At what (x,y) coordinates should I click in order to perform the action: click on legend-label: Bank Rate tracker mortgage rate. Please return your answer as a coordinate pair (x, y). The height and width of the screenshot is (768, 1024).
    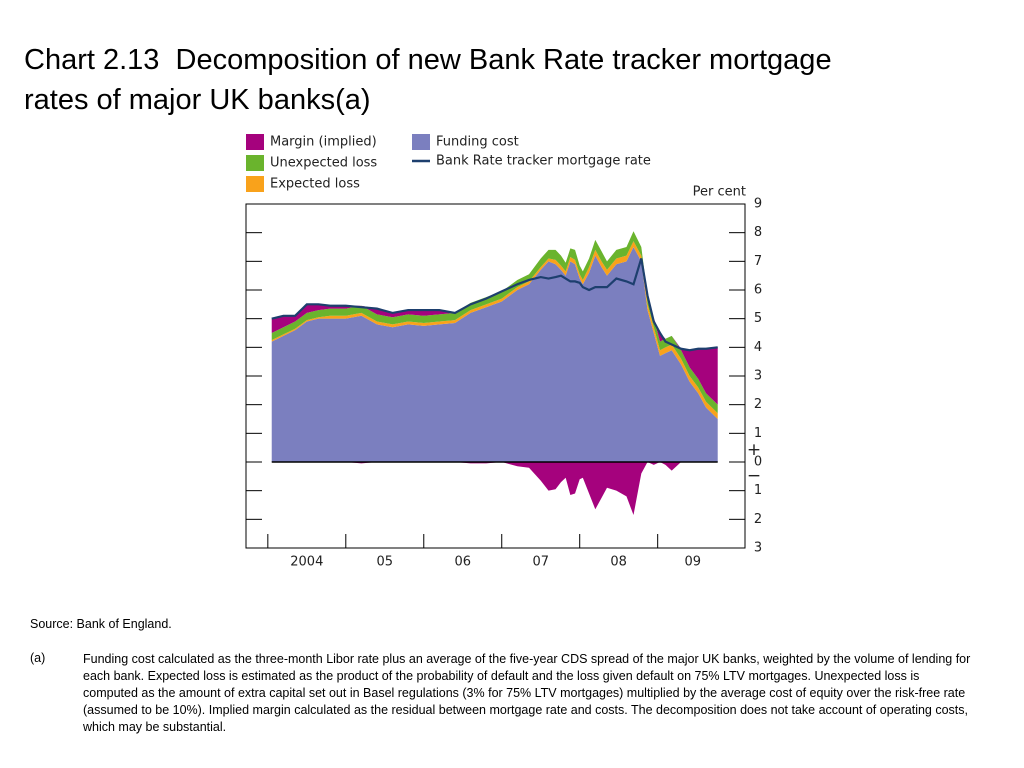
    Looking at the image, I should click on (543, 161).